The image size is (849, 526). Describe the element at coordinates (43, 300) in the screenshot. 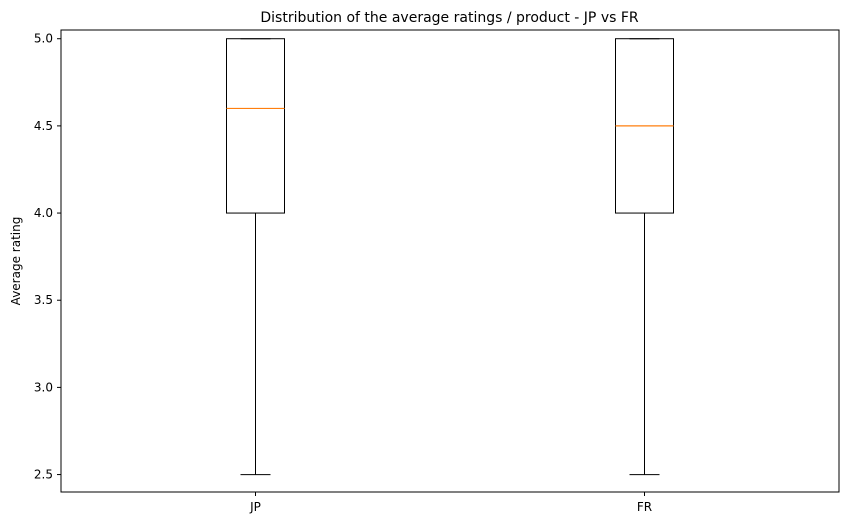

I see `y-tick-label: 3.5` at that location.